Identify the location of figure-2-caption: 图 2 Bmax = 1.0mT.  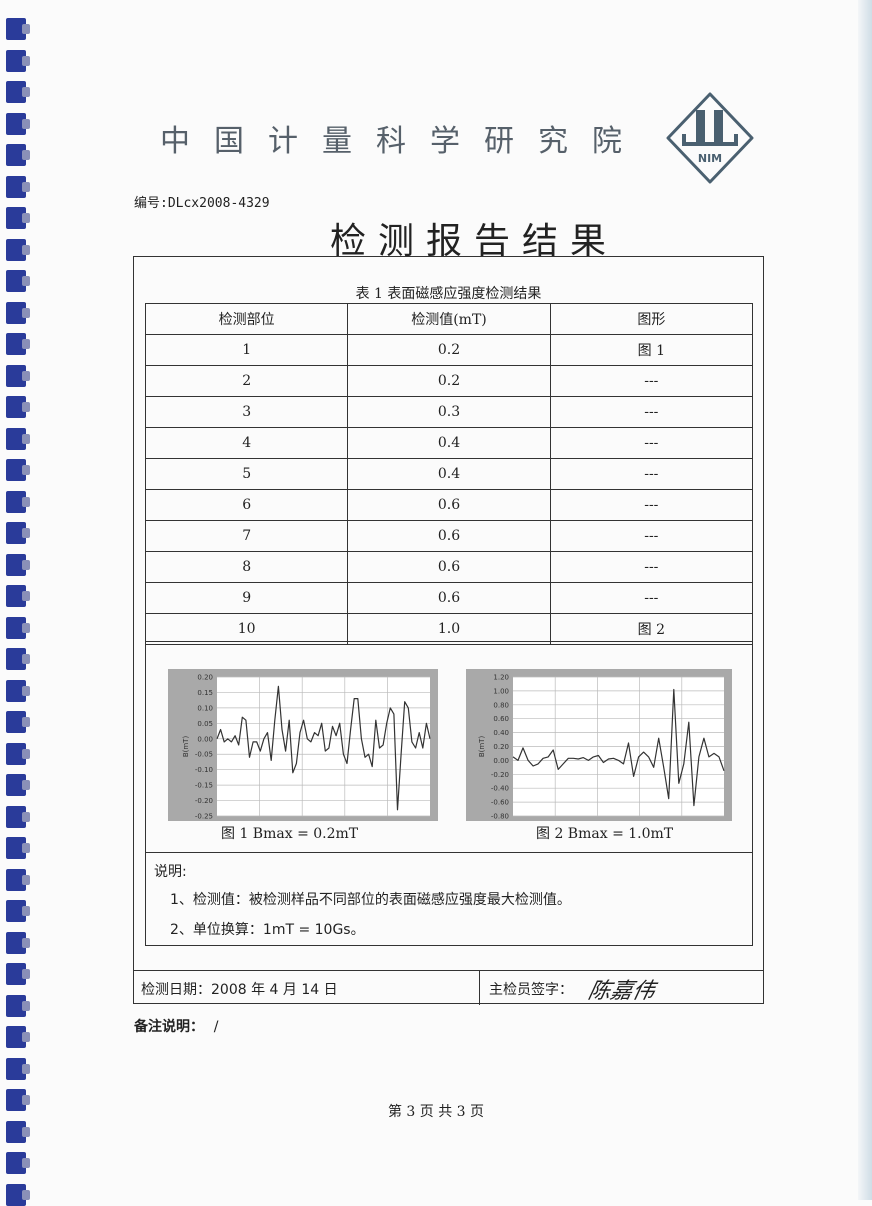
(605, 834).